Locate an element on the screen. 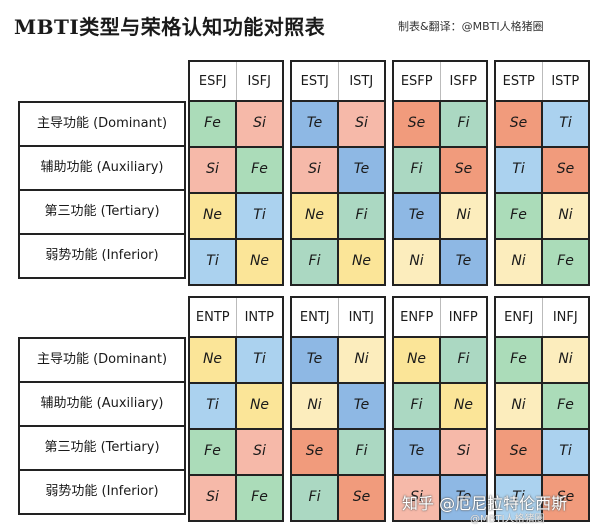 This screenshot has height=528, width=600. type-label: ESTP is located at coordinates (518, 81).